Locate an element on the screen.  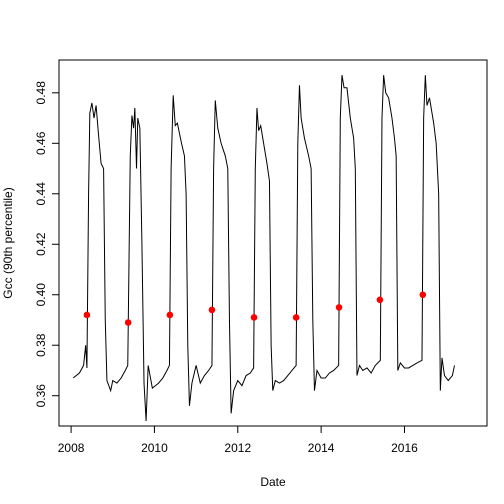
y-tick-label: 0.48 is located at coordinates (41, 93).